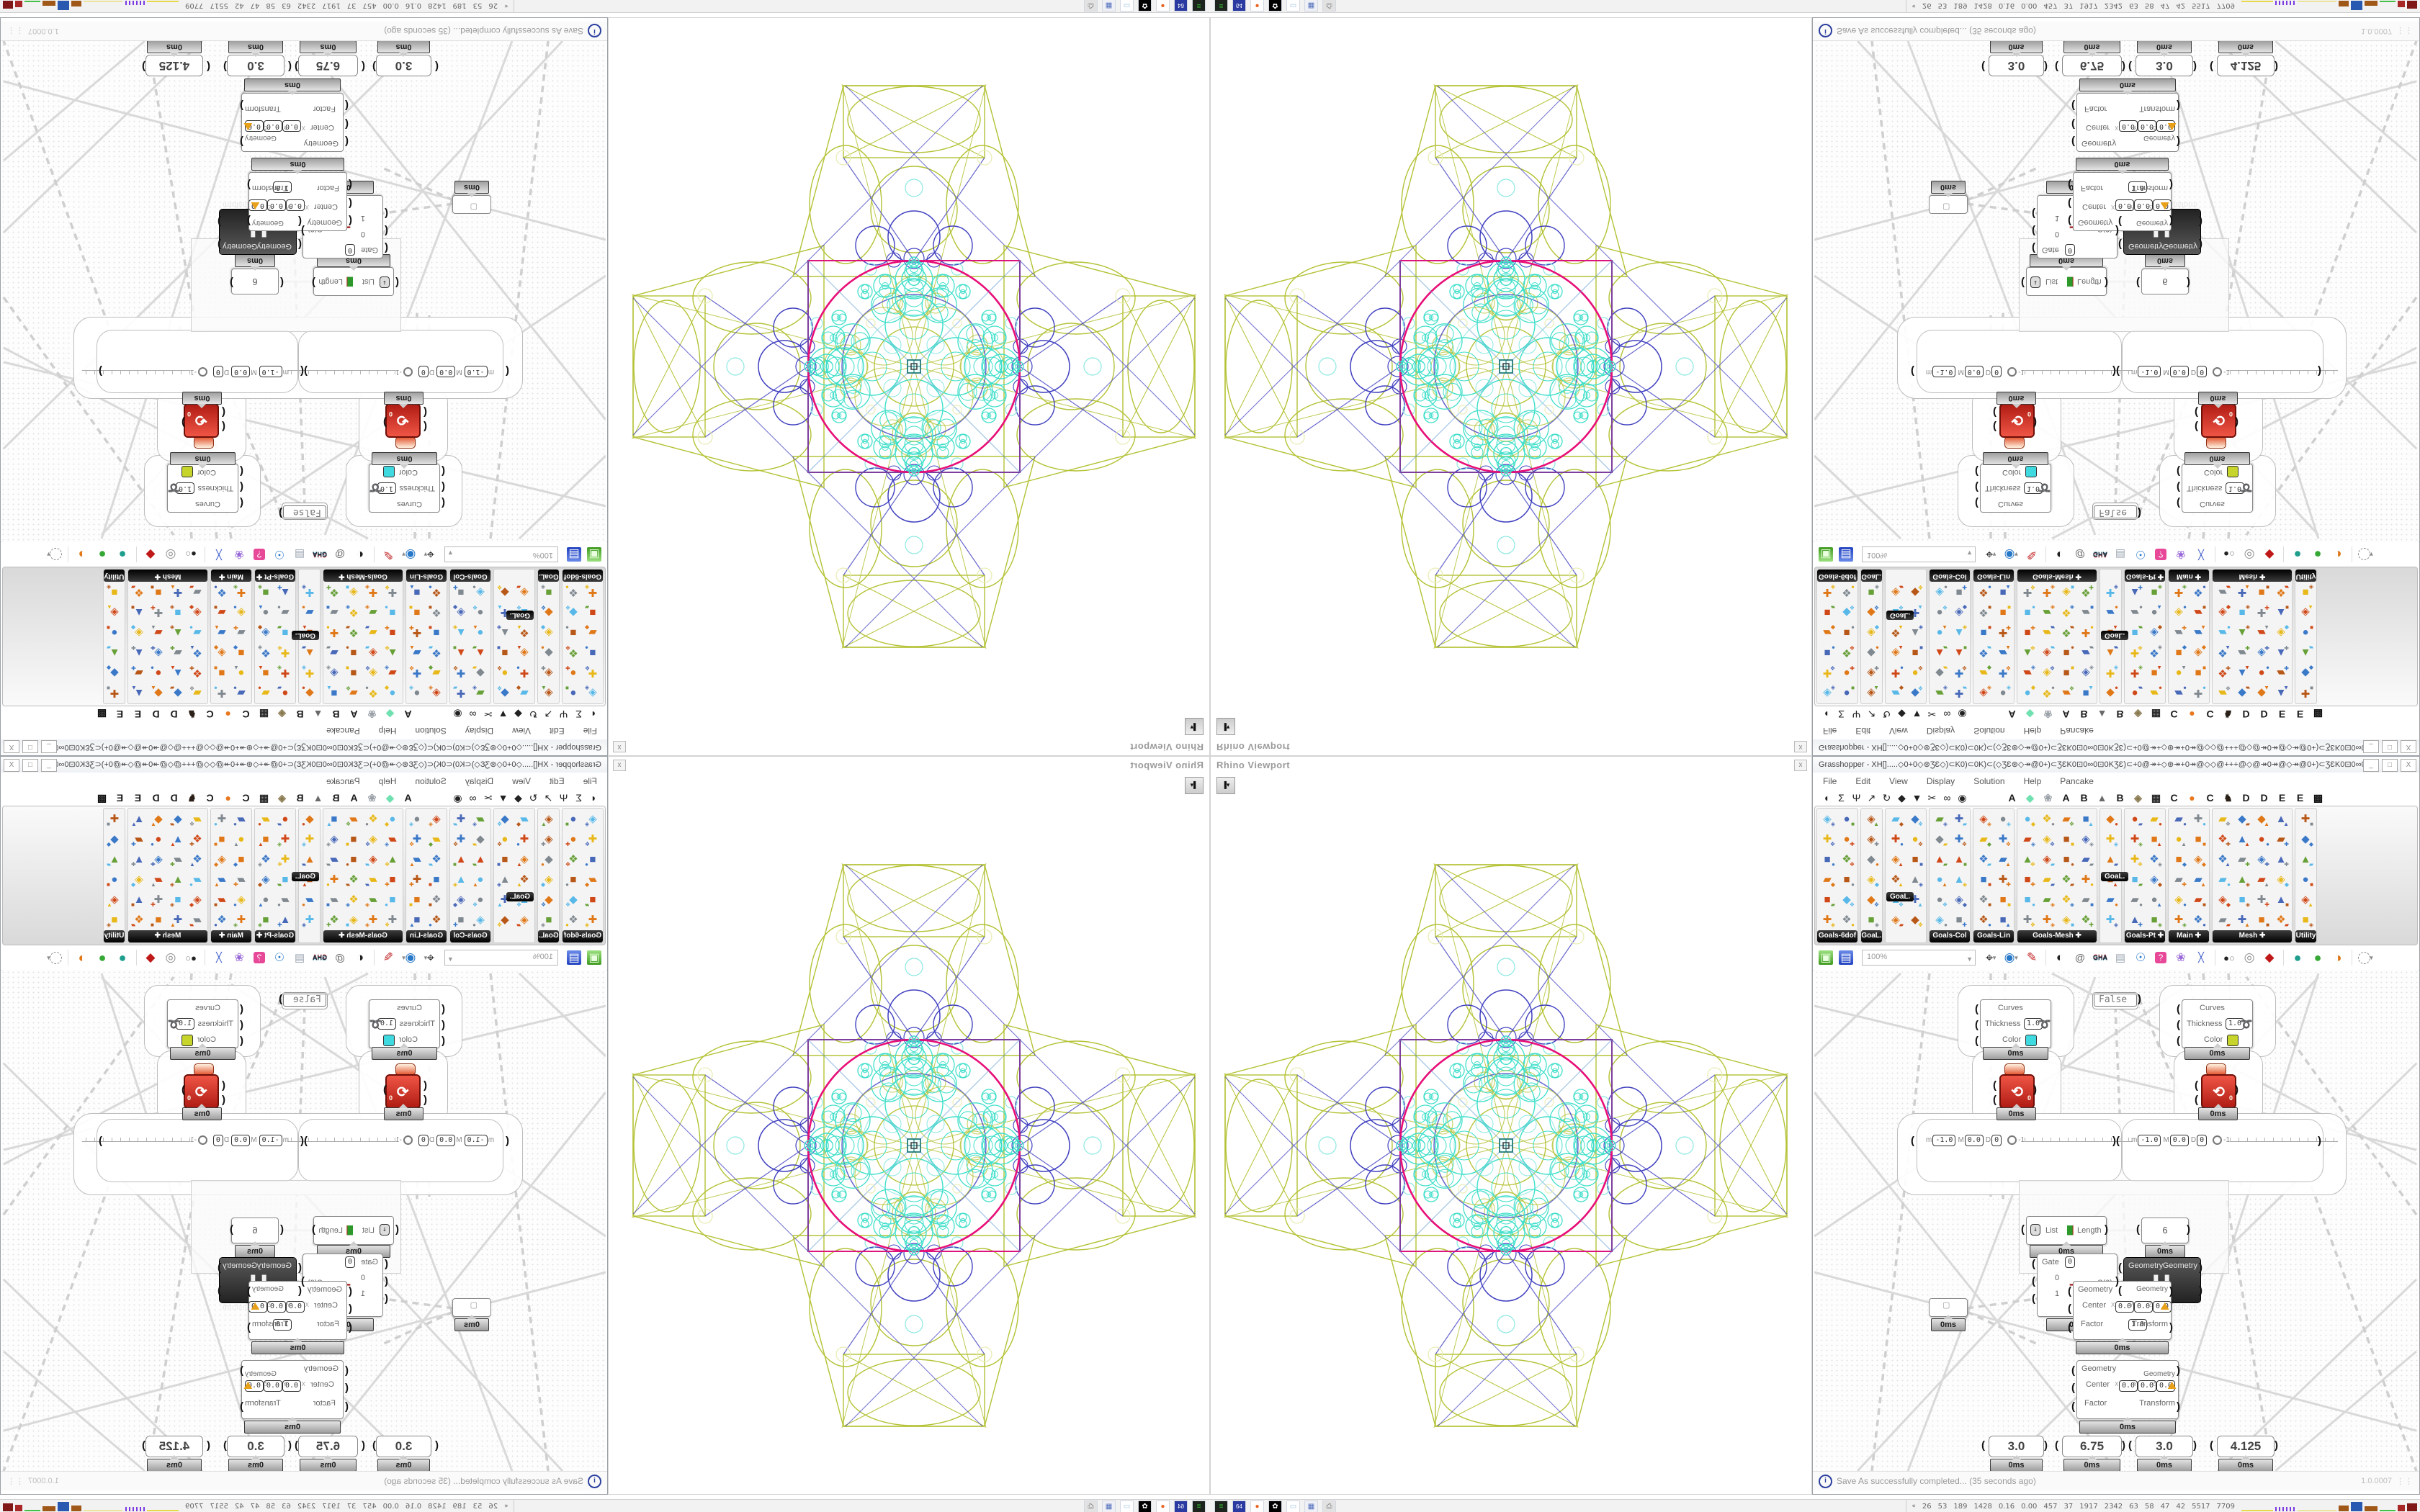 The width and height of the screenshot is (2420, 1512). I want to click on solver-reset-cap, so click(2216, 442).